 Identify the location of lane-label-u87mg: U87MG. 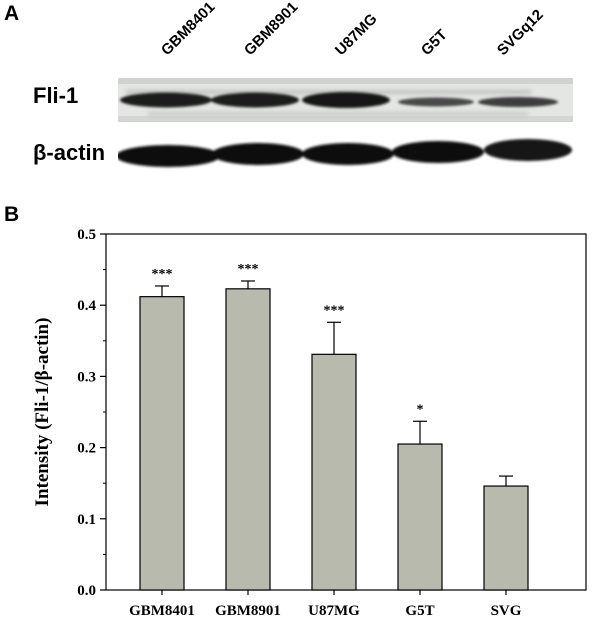
(356, 34).